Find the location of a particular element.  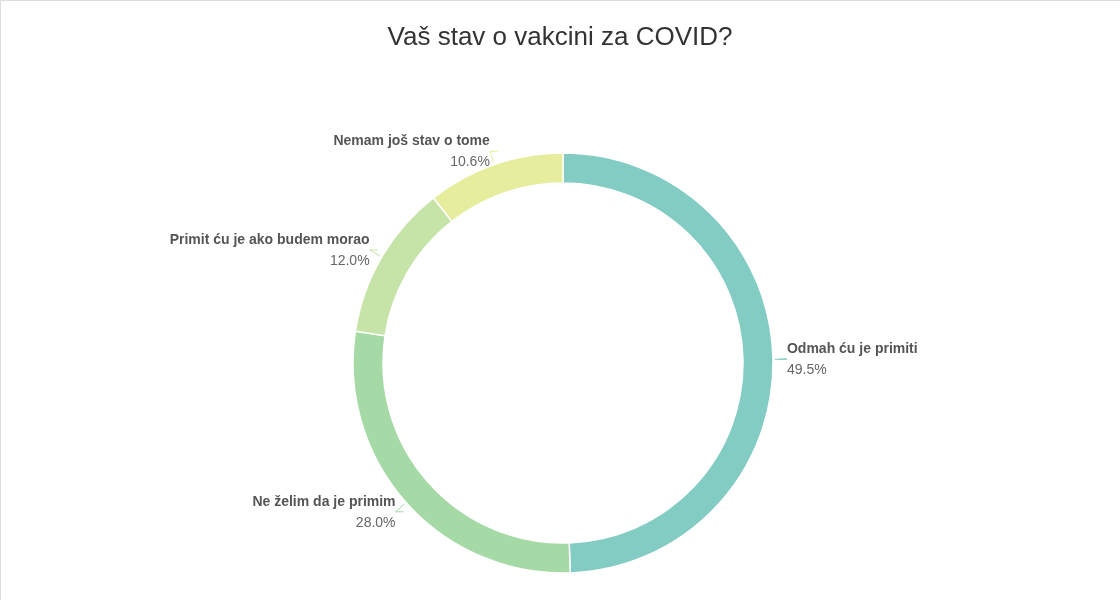

slice-label: Primit ću je ako budem morao is located at coordinates (269, 238).